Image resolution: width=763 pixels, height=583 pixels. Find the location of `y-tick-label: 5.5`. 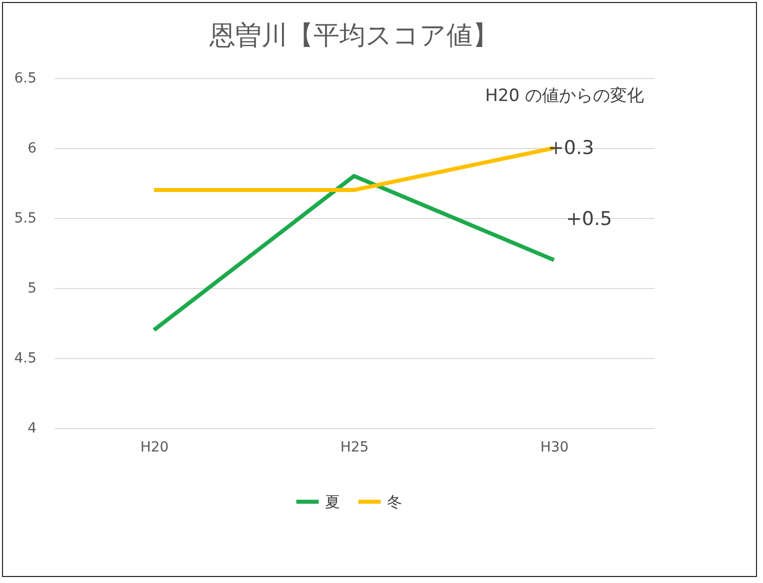

y-tick-label: 5.5 is located at coordinates (25, 218).